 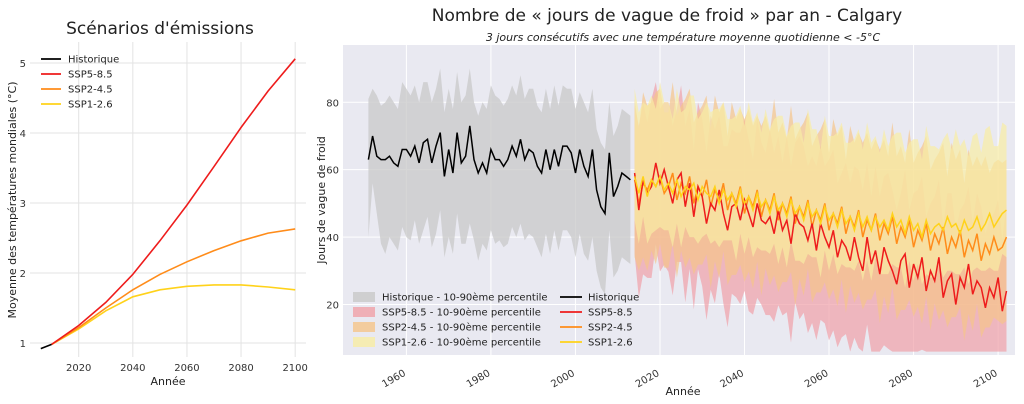 I want to click on right-legend-line-label: SSP2-4.5, so click(x=610, y=328).